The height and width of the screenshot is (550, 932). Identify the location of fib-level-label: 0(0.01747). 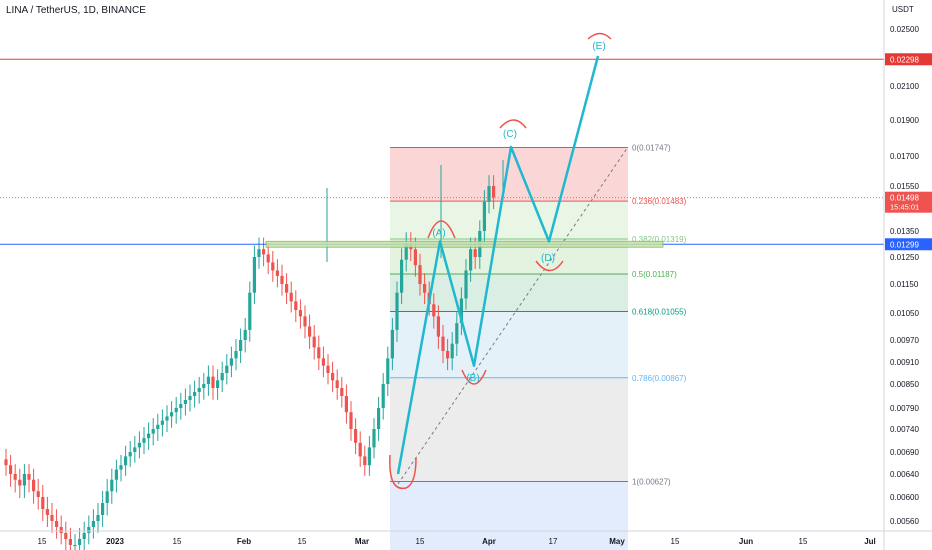
(651, 148).